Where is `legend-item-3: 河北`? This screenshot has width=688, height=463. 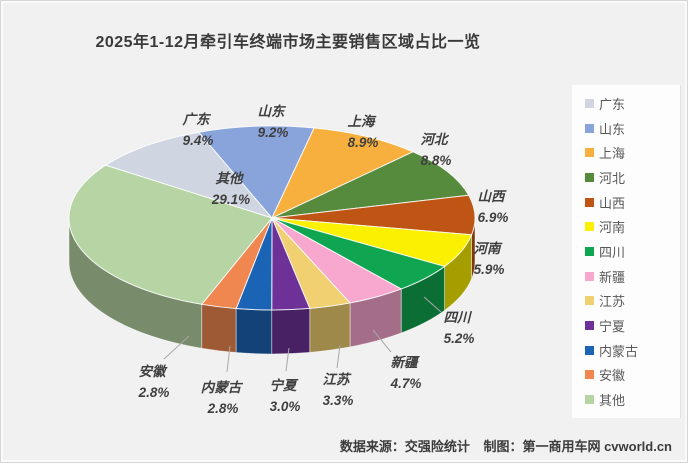 legend-item-3: 河北 is located at coordinates (626, 177).